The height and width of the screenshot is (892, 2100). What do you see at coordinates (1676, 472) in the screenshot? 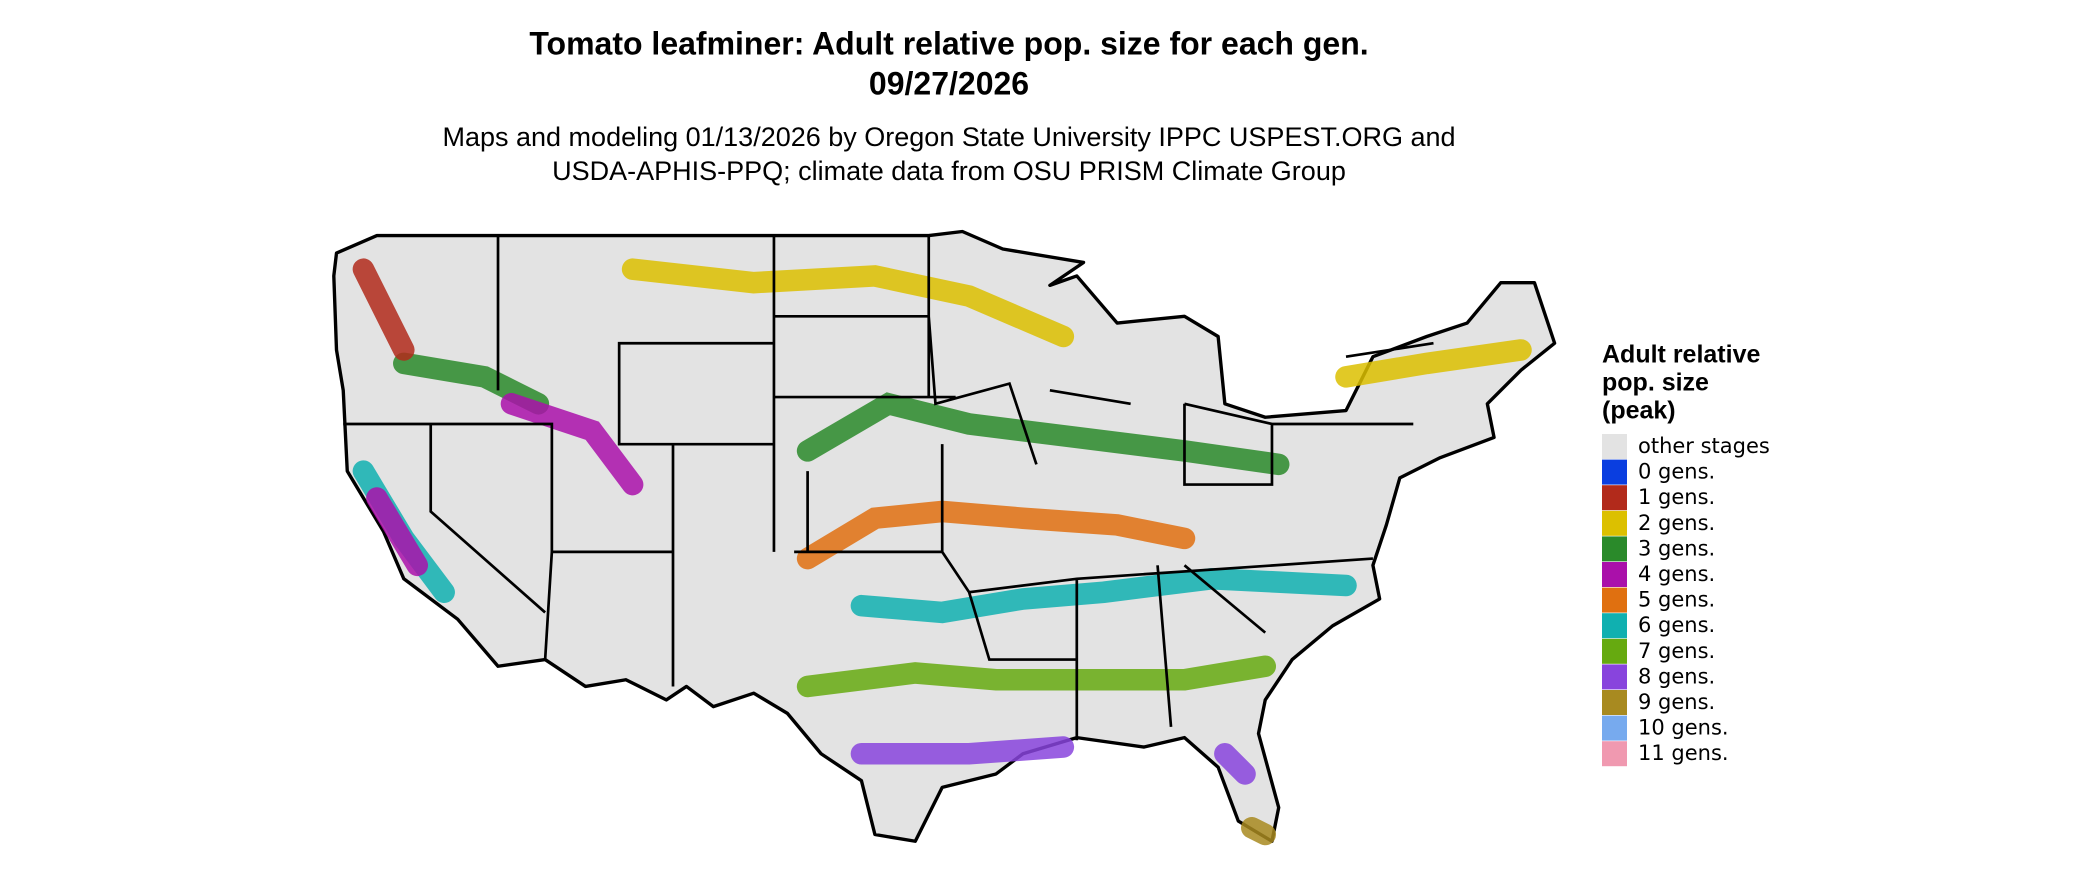
I see `legend-label: 0 gens.` at bounding box center [1676, 472].